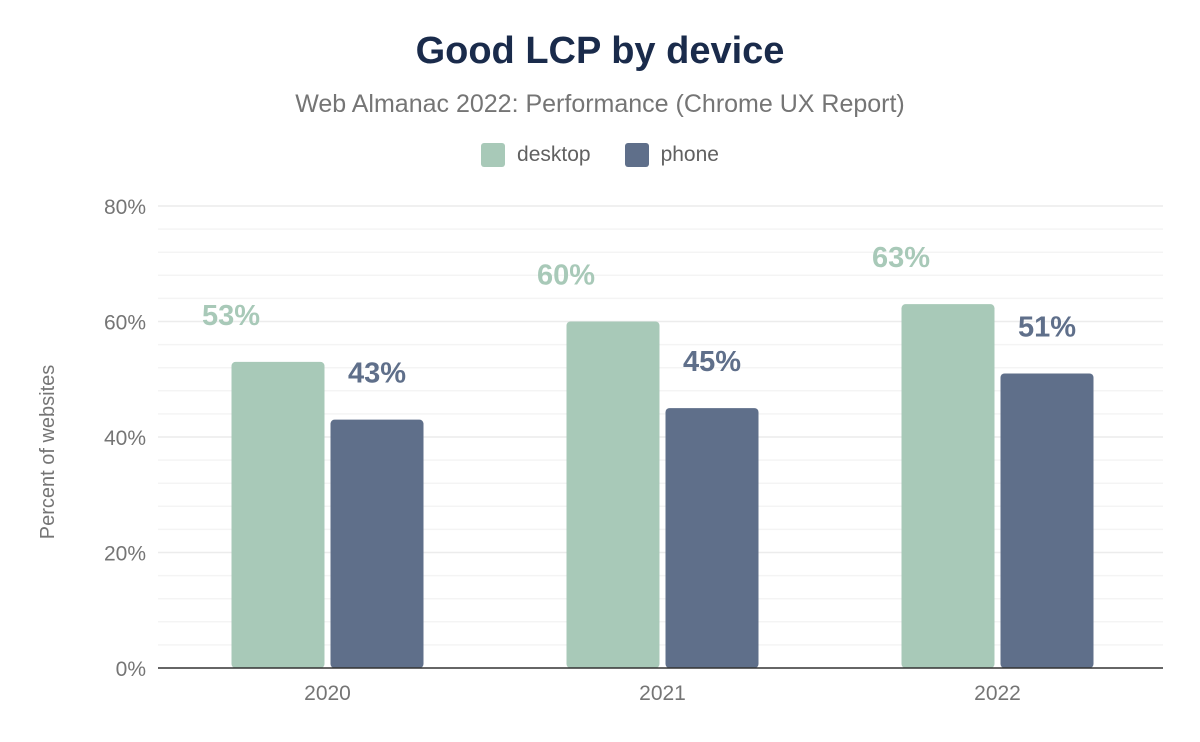  I want to click on legend-item-phone: phone, so click(671, 155).